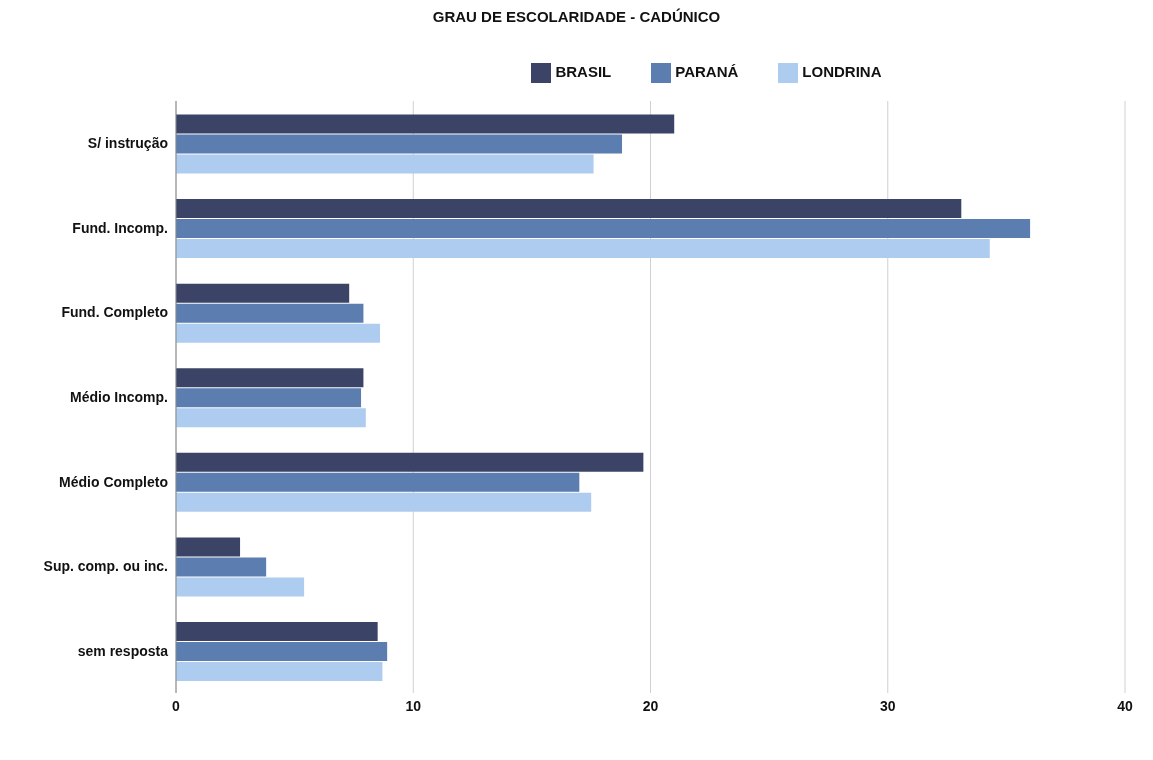  What do you see at coordinates (114, 312) in the screenshot?
I see `y-tick-label: Fund. Completo` at bounding box center [114, 312].